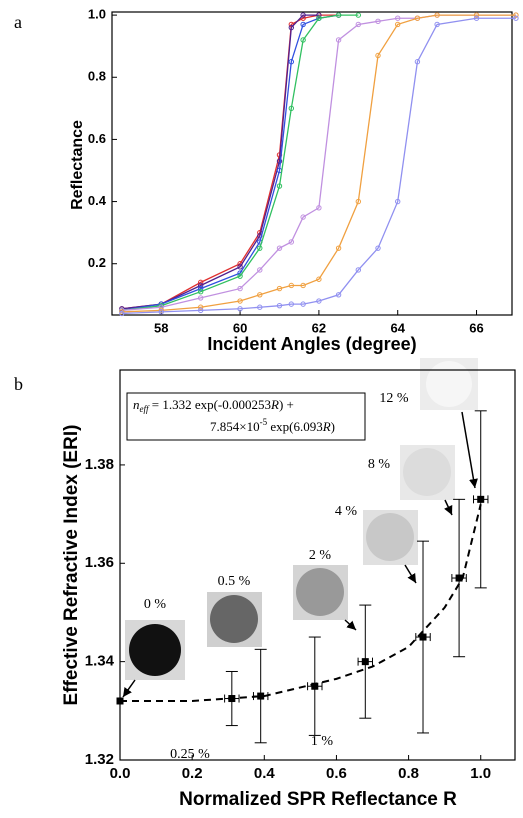 The width and height of the screenshot is (523, 818). I want to click on annotation: 8 %, so click(379, 464).